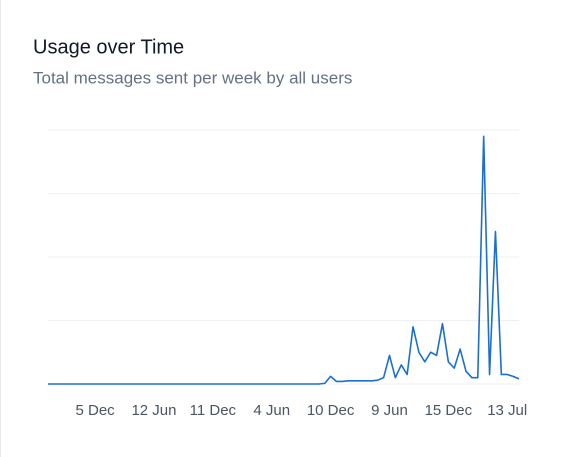 The image size is (568, 457). I want to click on x-tick-label: 11 Dec, so click(213, 410).